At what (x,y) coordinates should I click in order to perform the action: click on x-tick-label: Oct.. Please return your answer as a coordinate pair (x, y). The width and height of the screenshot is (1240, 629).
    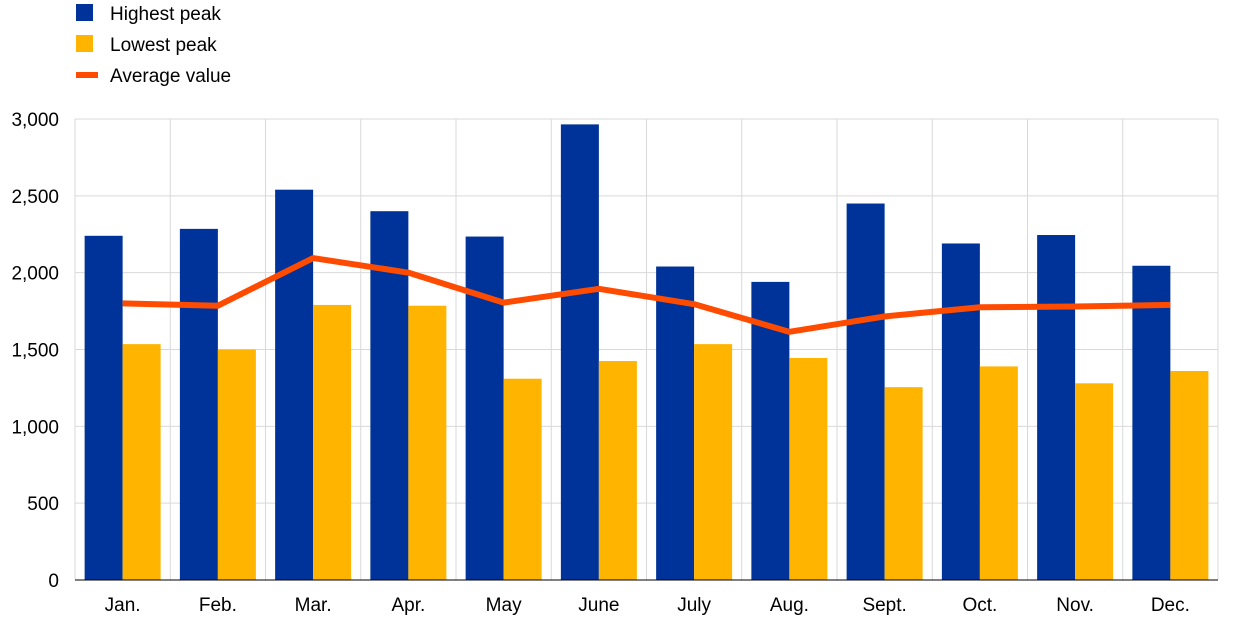
    Looking at the image, I should click on (979, 605).